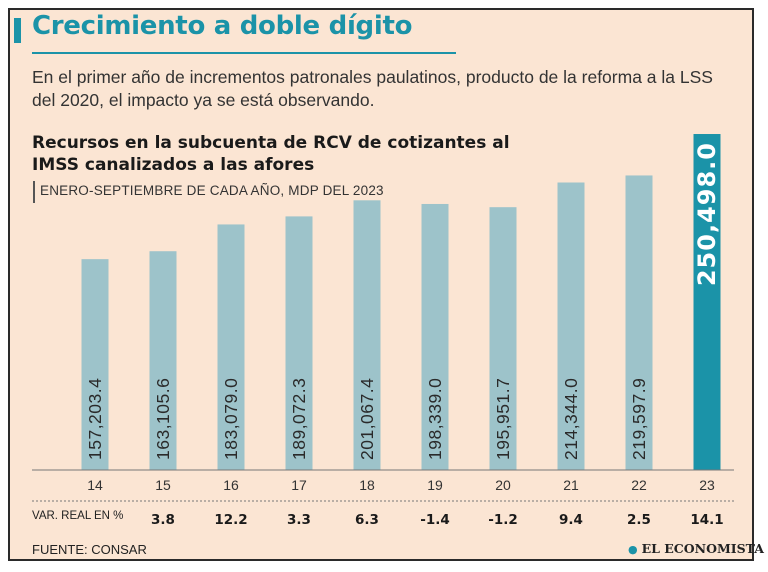 The width and height of the screenshot is (768, 572). Describe the element at coordinates (163, 485) in the screenshot. I see `x-tick-15: 15` at that location.